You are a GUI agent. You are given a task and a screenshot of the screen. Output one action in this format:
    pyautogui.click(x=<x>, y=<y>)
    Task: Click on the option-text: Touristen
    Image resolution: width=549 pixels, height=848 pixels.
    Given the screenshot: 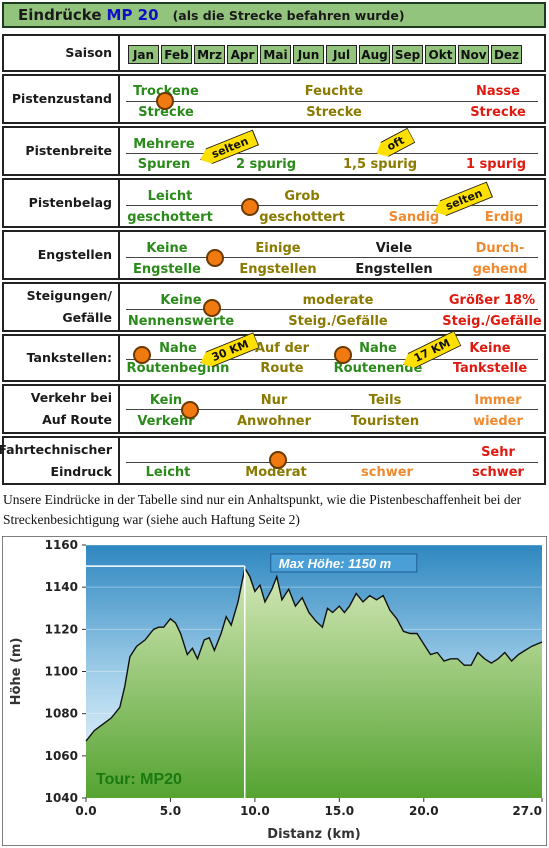 What is the action you would take?
    pyautogui.click(x=385, y=421)
    